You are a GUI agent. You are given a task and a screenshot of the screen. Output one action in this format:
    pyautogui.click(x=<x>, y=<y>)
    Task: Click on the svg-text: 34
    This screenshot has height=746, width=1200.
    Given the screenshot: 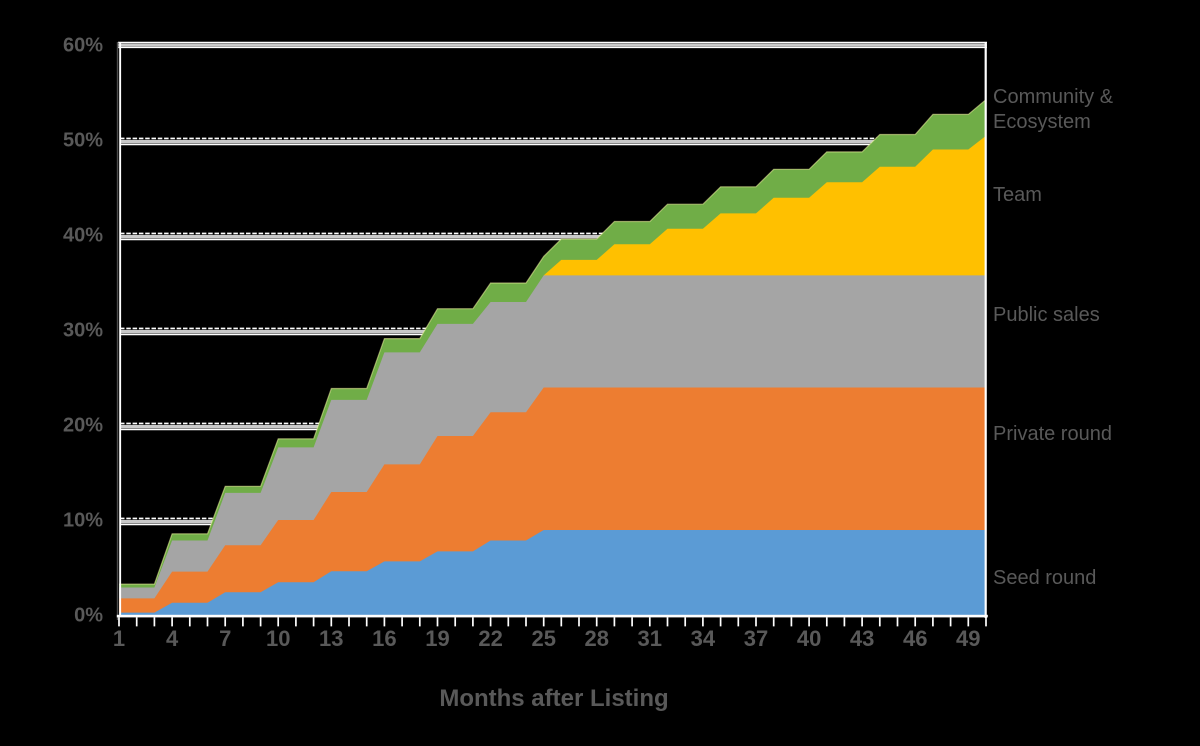 What is the action you would take?
    pyautogui.click(x=703, y=638)
    